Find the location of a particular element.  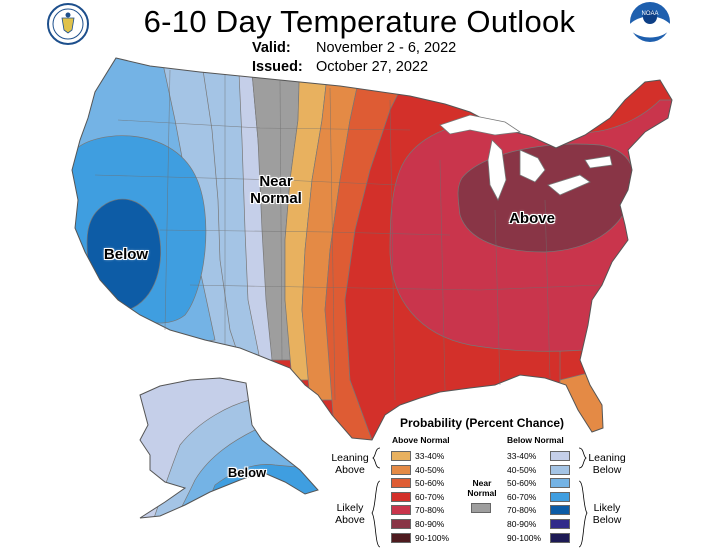

alaska-shading is located at coordinates (229, 448).